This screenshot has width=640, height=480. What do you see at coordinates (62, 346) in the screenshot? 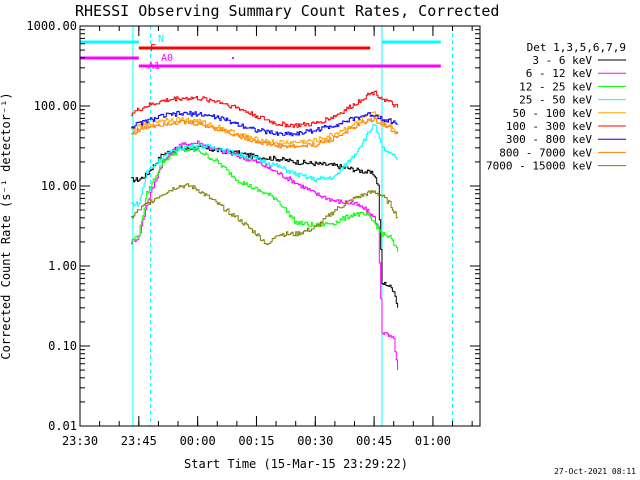
I see `y-tick-label-4: 0.10` at bounding box center [62, 346].